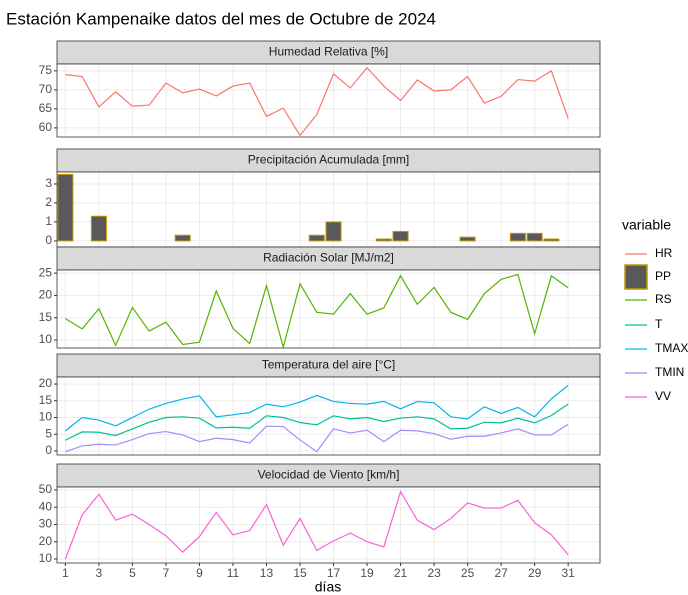 The image size is (688, 595). What do you see at coordinates (132, 573) in the screenshot?
I see `x-tick-label: 5` at bounding box center [132, 573].